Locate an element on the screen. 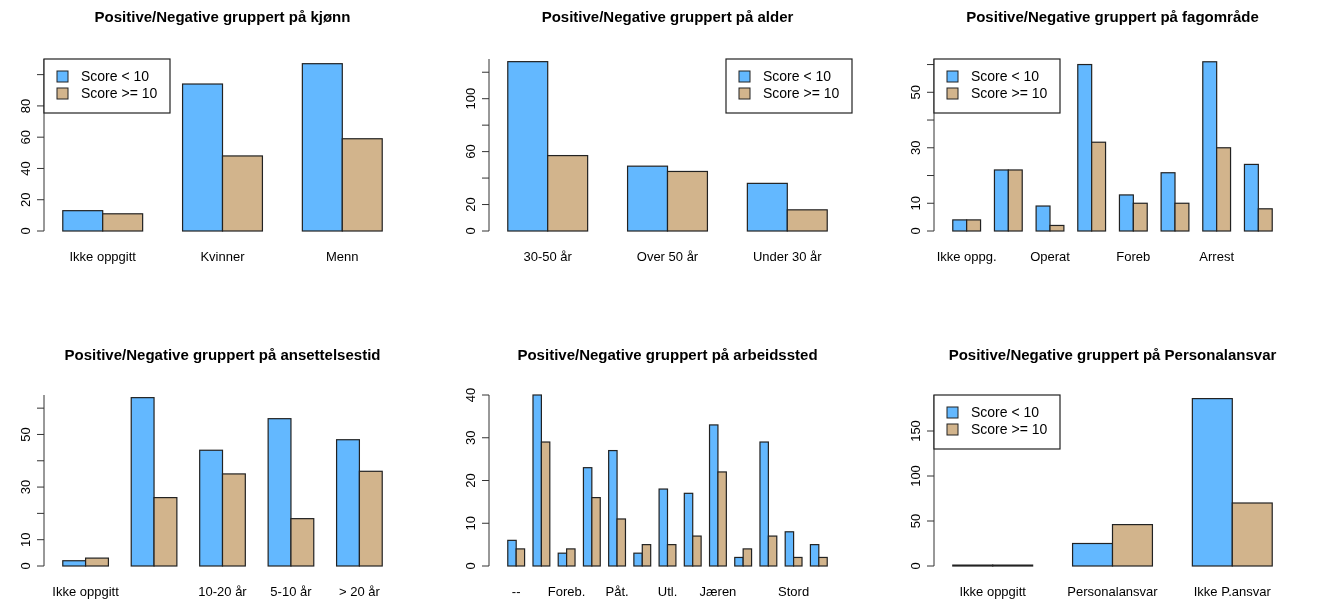 This screenshot has height=604, width=1337. x-tick-label: Utl. is located at coordinates (667, 591).